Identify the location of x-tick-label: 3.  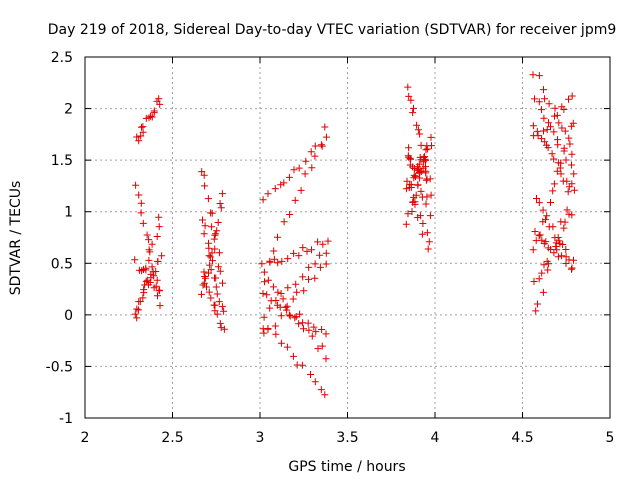
(260, 438).